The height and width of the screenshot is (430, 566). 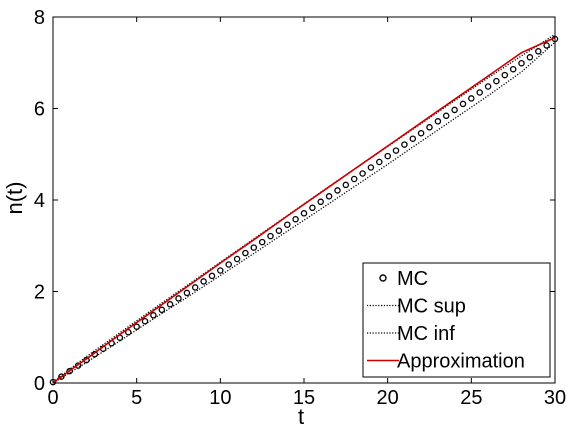 I want to click on legend-box, so click(x=456, y=320).